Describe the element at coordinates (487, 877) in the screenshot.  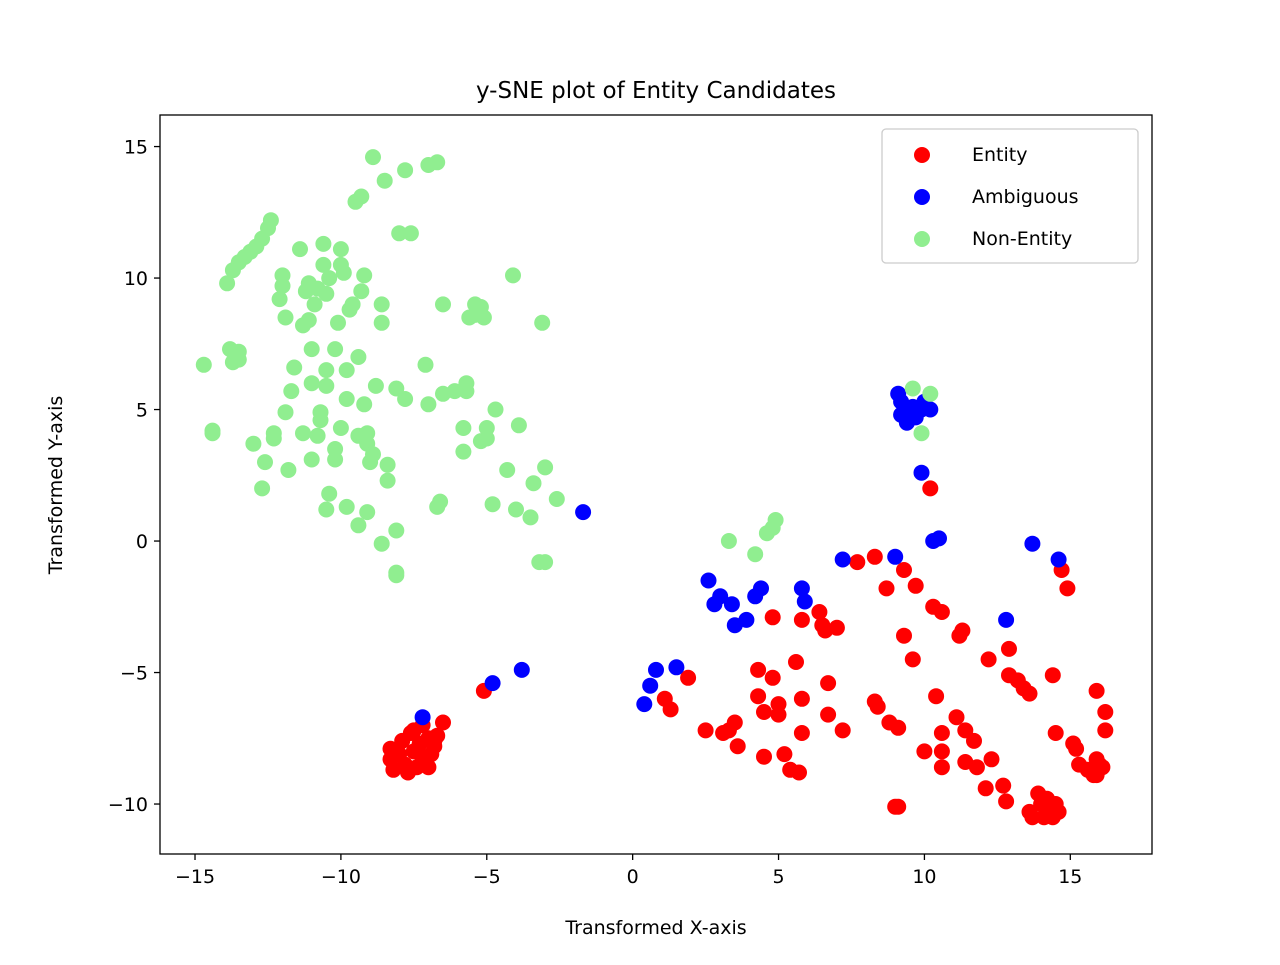
I see `x-tick-label: −5` at that location.